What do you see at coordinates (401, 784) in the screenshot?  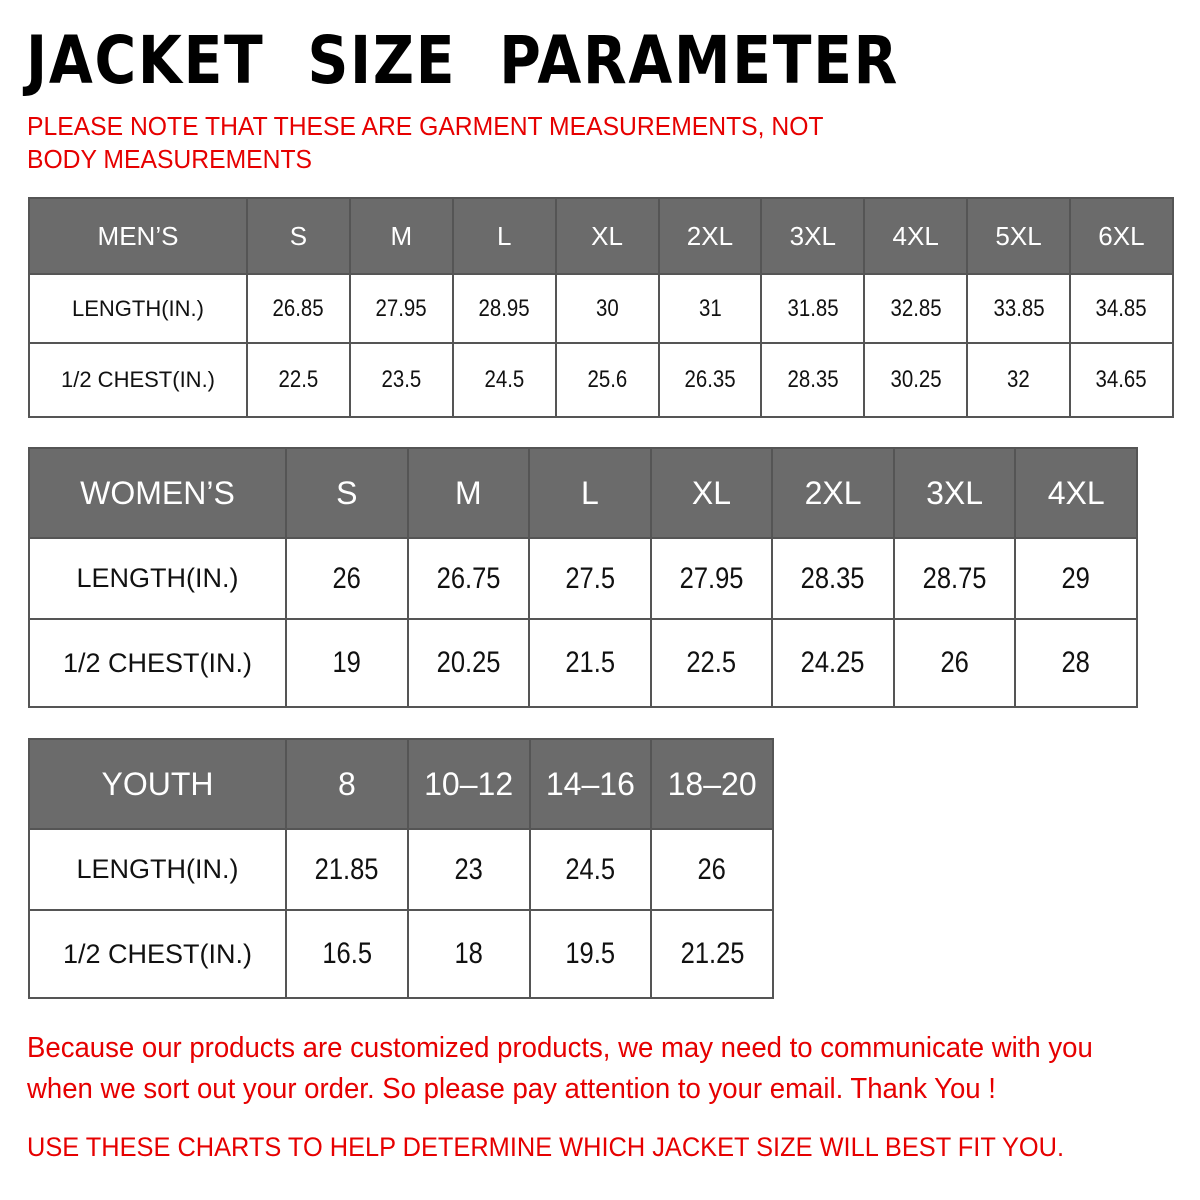 I see `youth-header-row: YOUTH 8 10–12 14–16 18–20` at bounding box center [401, 784].